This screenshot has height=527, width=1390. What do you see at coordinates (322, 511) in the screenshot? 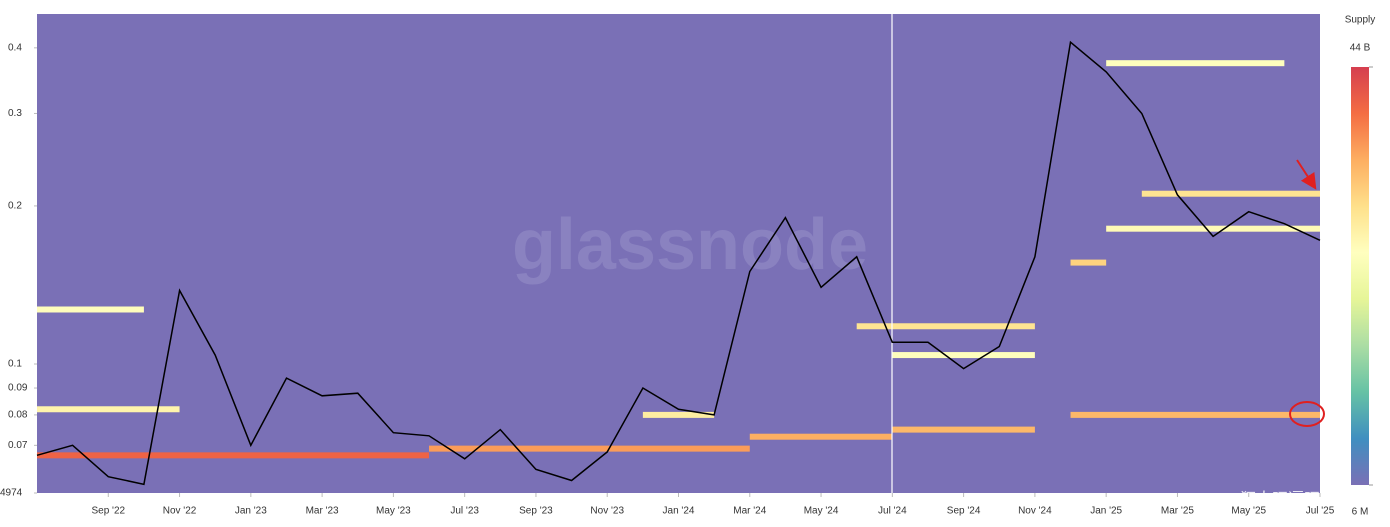
I see `x-tick-label: Mar '23` at bounding box center [322, 511].